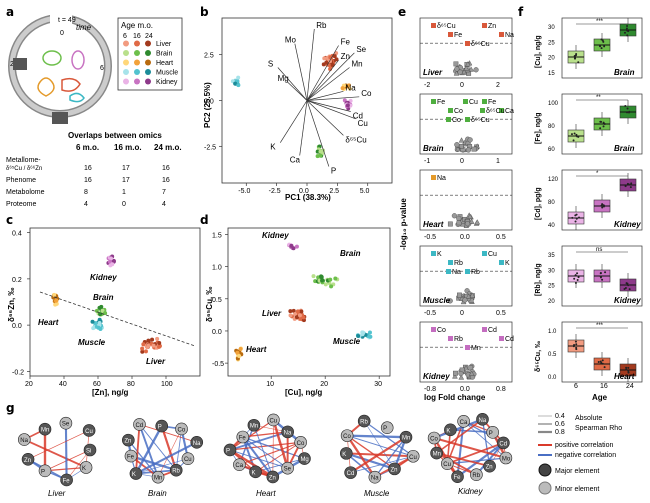  Describe the element at coordinates (503, 444) in the screenshot. I see `node-label: Cd` at that location.